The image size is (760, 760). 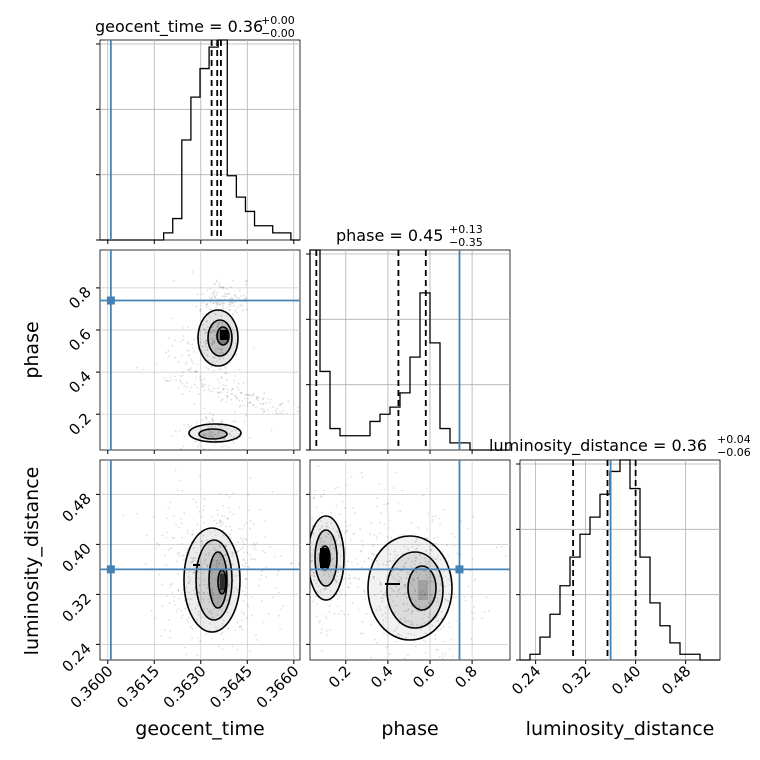 I want to click on title-phase-sup: +0.13, so click(x=466, y=229).